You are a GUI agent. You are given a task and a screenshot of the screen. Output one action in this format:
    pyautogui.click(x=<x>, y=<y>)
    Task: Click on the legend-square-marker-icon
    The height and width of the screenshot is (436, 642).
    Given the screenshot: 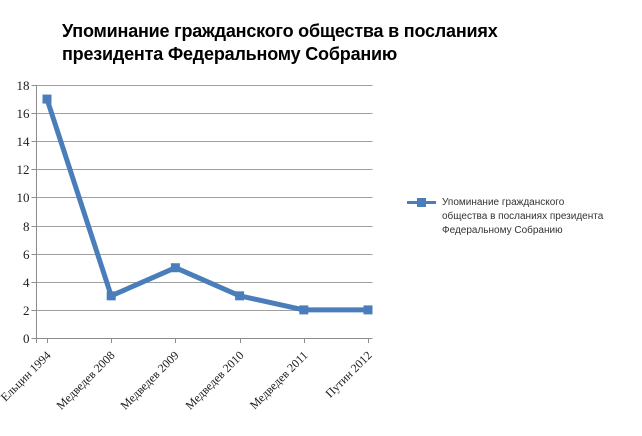 What is the action you would take?
    pyautogui.click(x=421, y=202)
    